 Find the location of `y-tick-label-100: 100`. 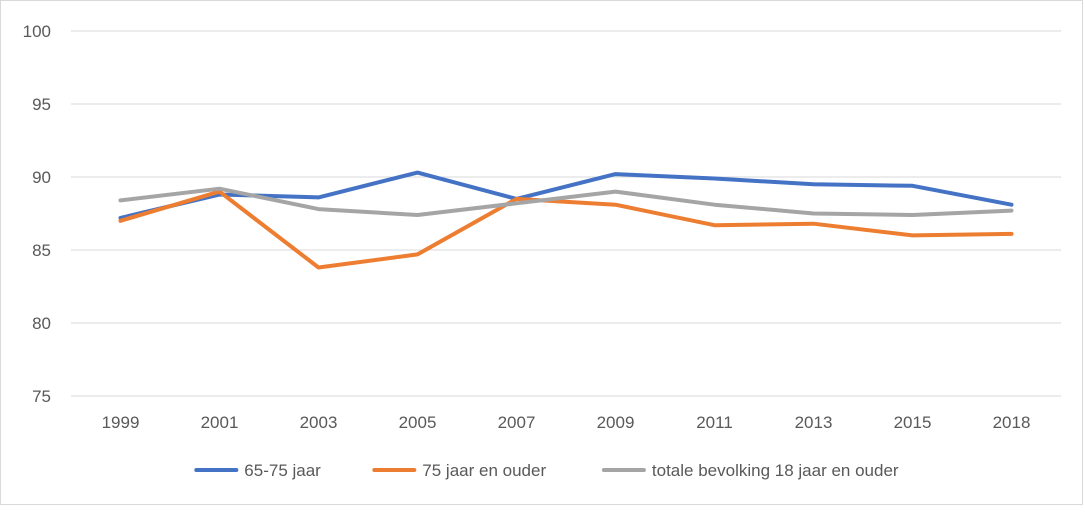

y-tick-label-100: 100 is located at coordinates (37, 31).